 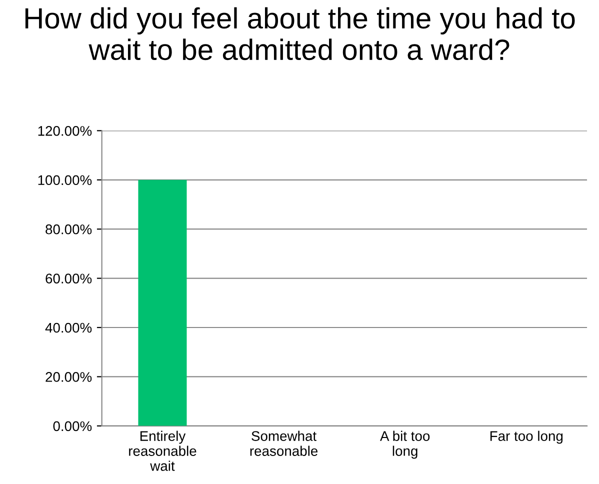 I want to click on y-tick-label: 80.00%, so click(x=69, y=229).